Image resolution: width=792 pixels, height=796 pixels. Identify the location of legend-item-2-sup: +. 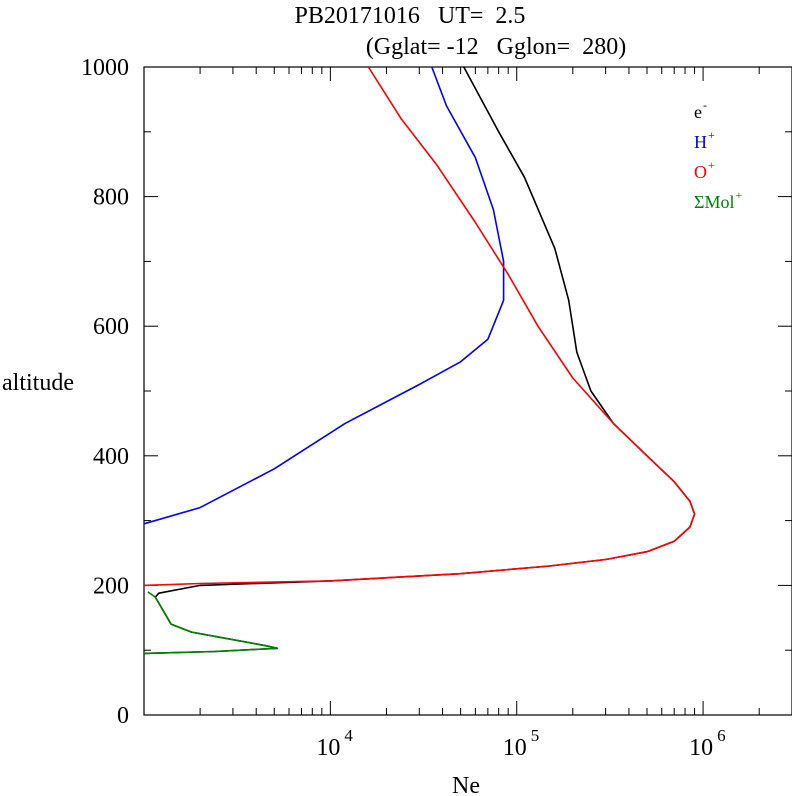
(711, 165).